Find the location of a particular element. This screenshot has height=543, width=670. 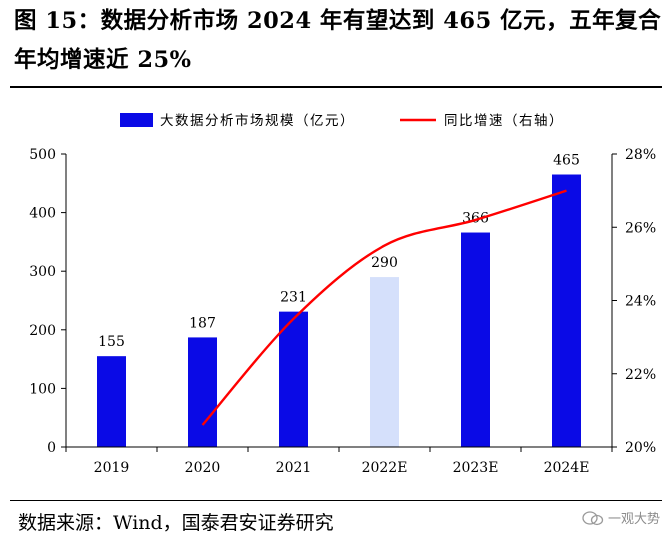

y-right-tick-label: 22% is located at coordinates (640, 375).